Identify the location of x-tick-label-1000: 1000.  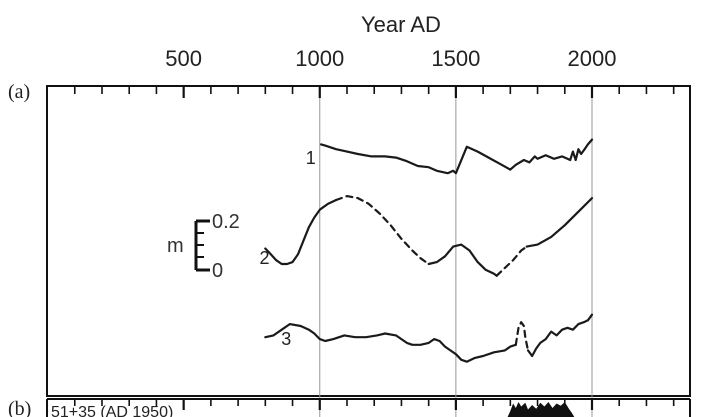
(319, 58).